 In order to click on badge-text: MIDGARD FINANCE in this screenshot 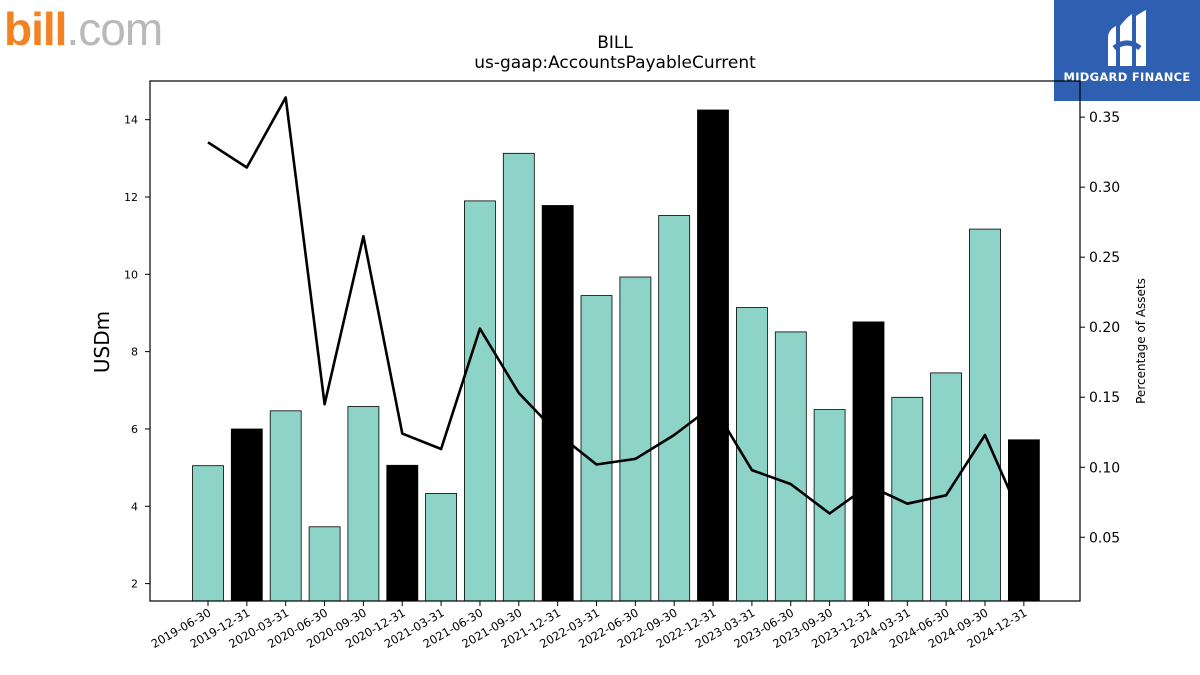, I will do `click(1127, 77)`.